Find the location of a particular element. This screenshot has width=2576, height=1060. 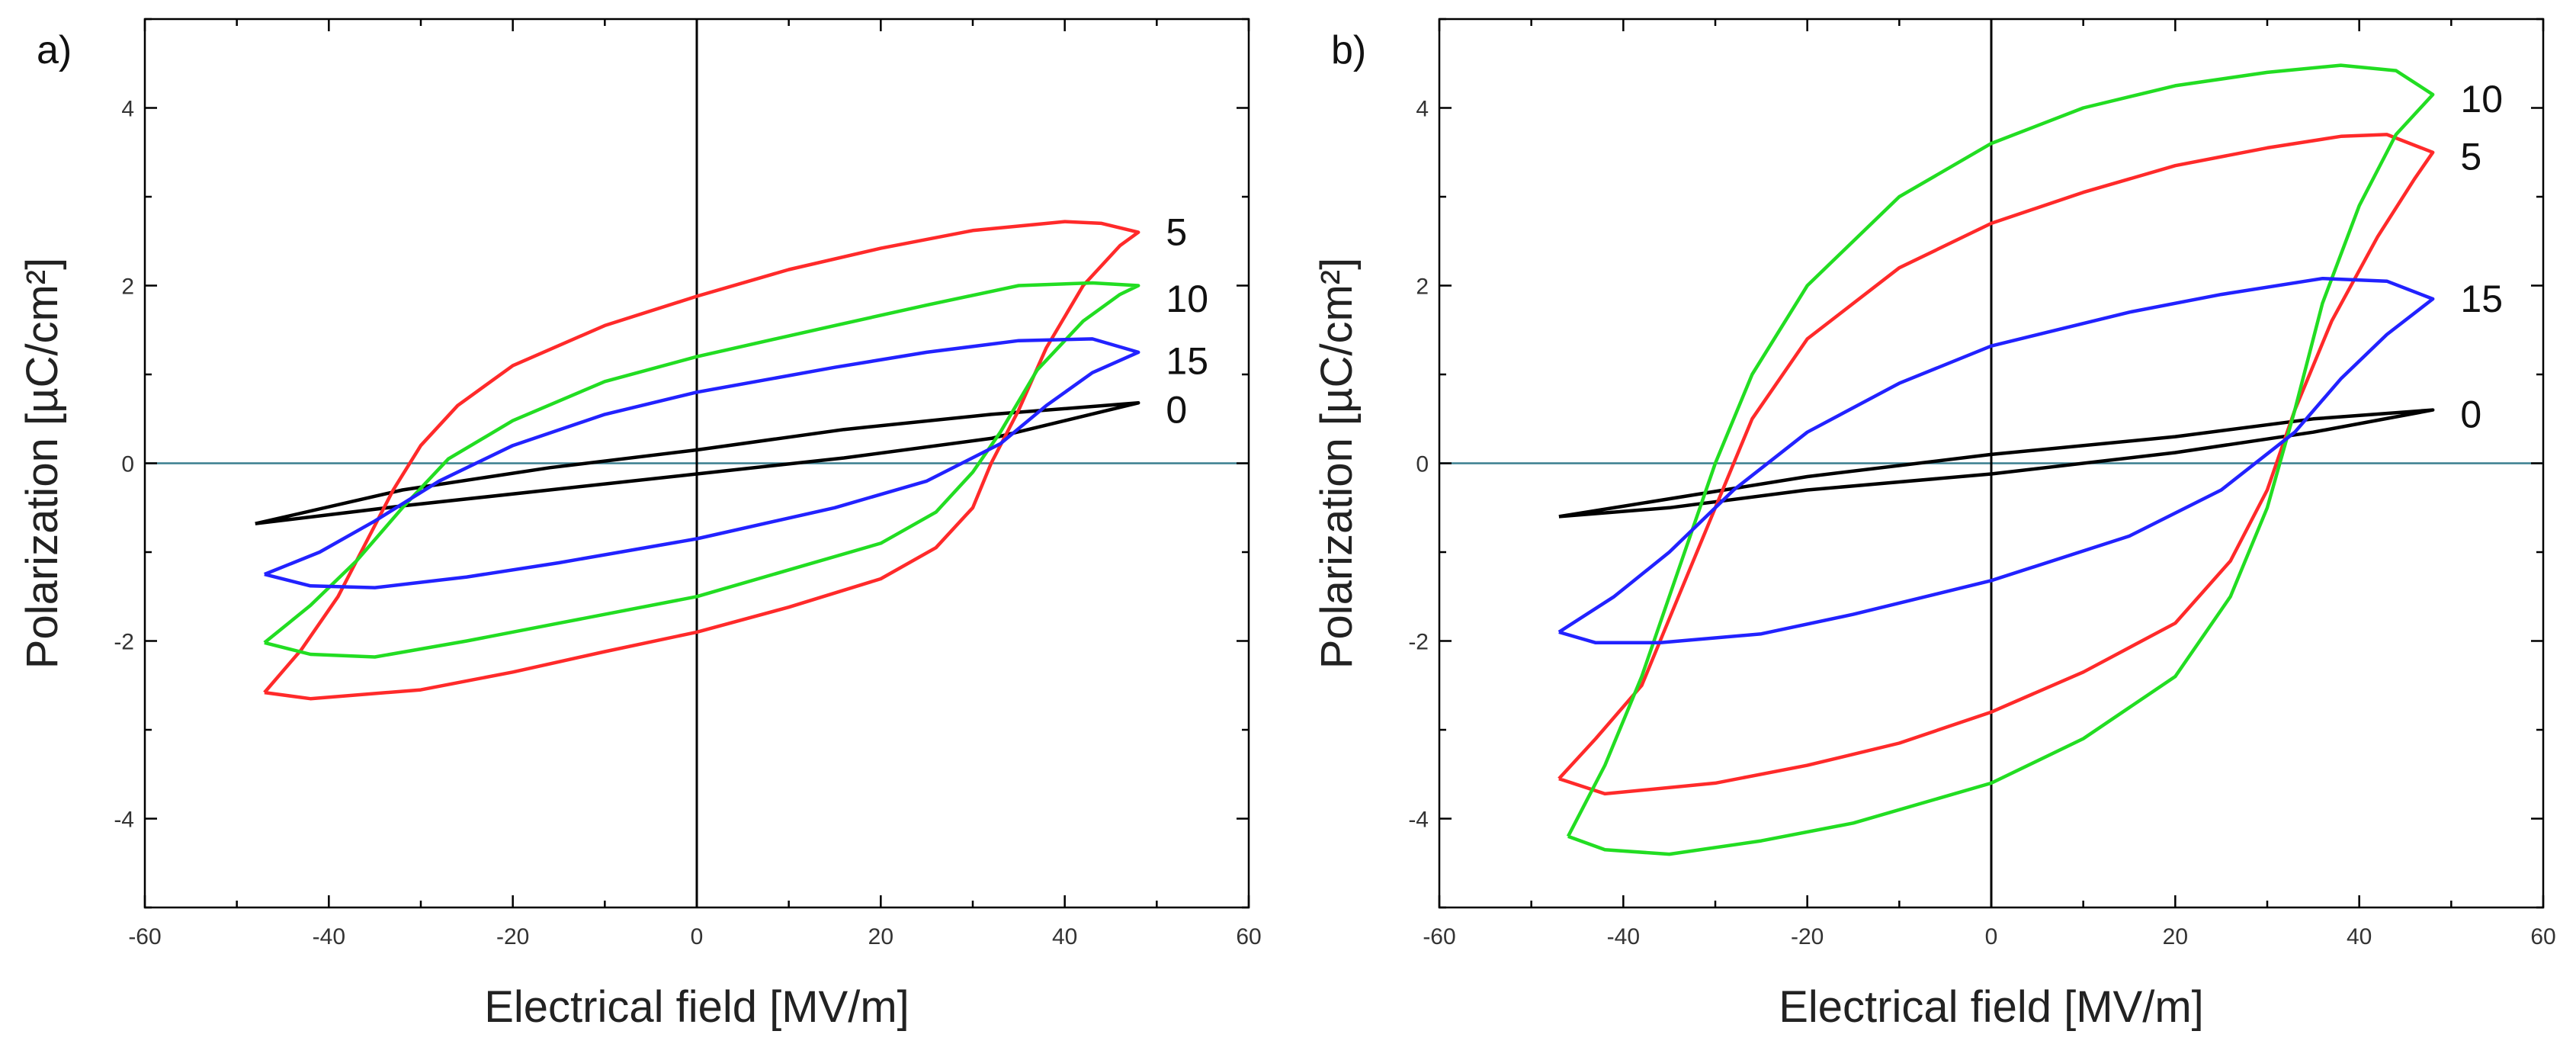

panel-label: b) is located at coordinates (1348, 50).